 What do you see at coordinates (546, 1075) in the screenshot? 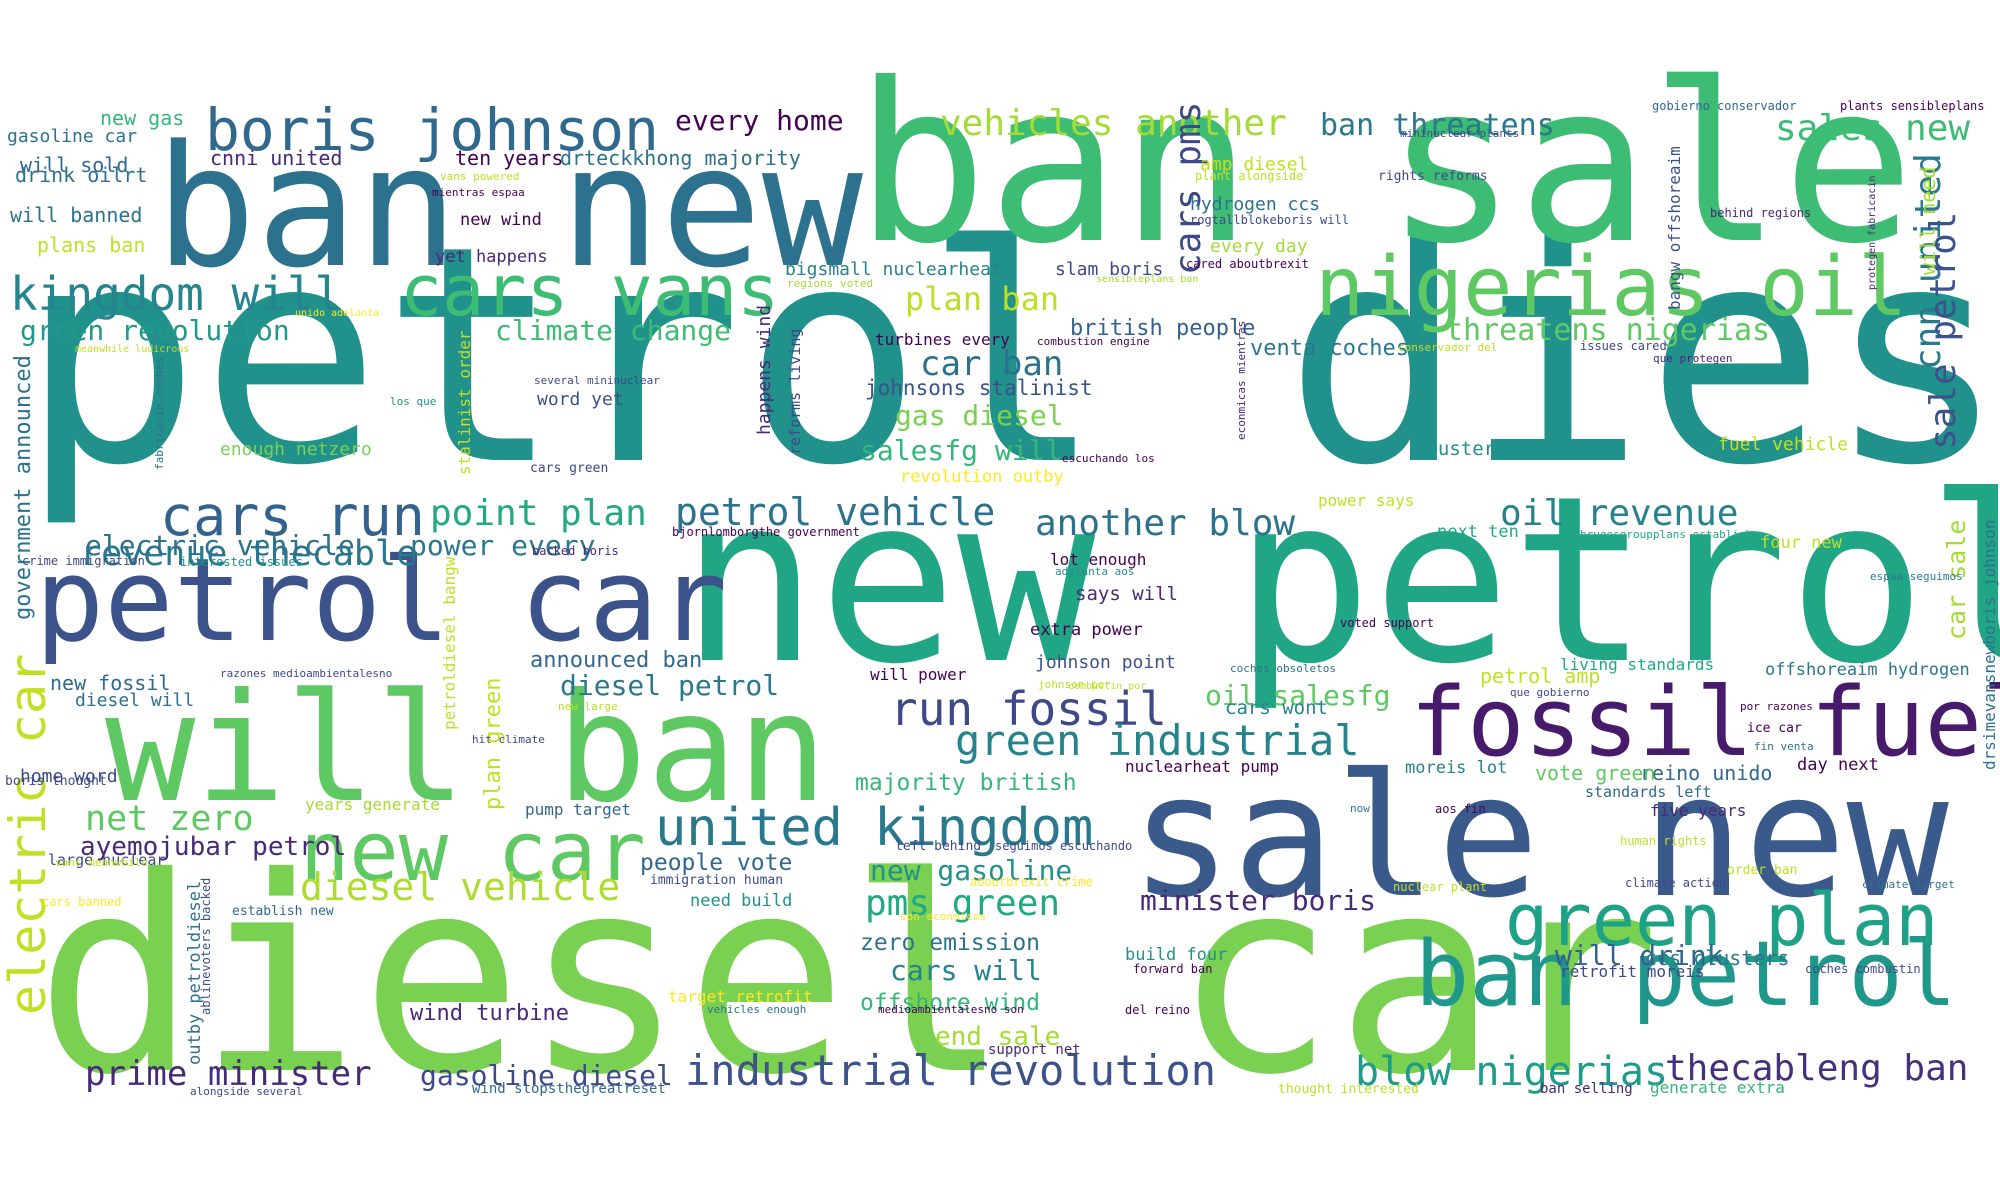
I see `word-55: gasoline diesel` at bounding box center [546, 1075].